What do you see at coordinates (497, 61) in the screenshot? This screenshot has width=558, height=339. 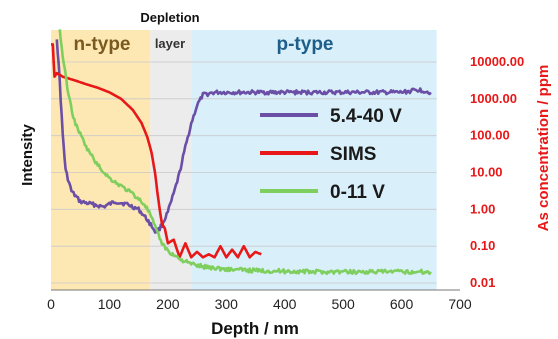 I see `right-tick-label: 10000.00` at bounding box center [497, 61].